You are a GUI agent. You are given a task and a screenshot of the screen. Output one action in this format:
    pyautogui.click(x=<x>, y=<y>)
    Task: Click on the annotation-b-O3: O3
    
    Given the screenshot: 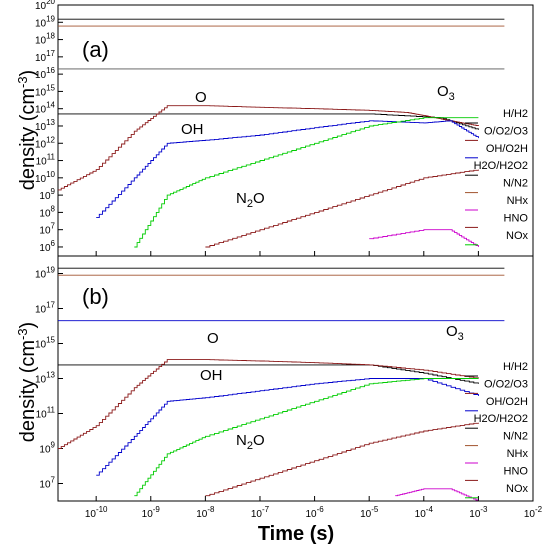 What is the action you would take?
    pyautogui.click(x=455, y=333)
    